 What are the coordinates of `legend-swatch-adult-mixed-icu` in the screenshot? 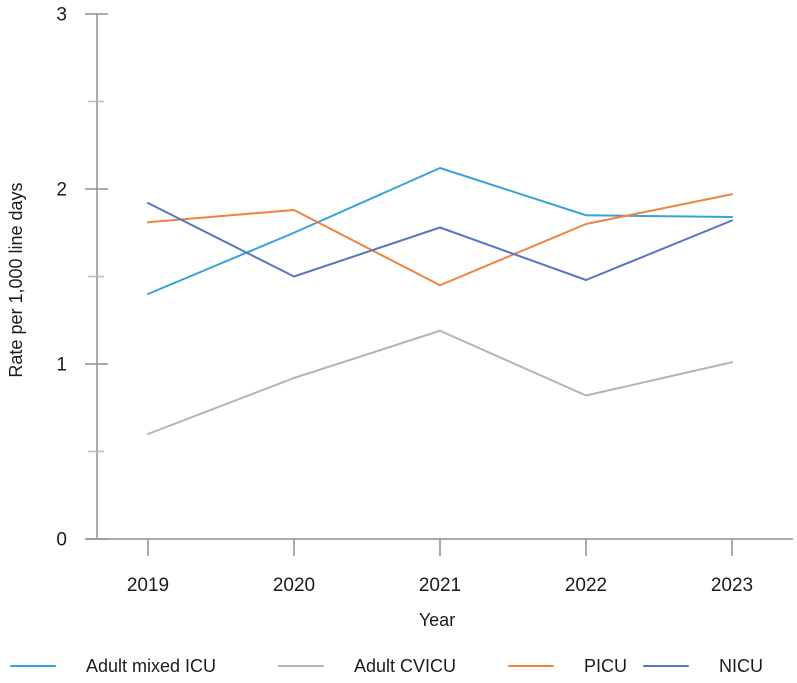 It's located at (33, 666).